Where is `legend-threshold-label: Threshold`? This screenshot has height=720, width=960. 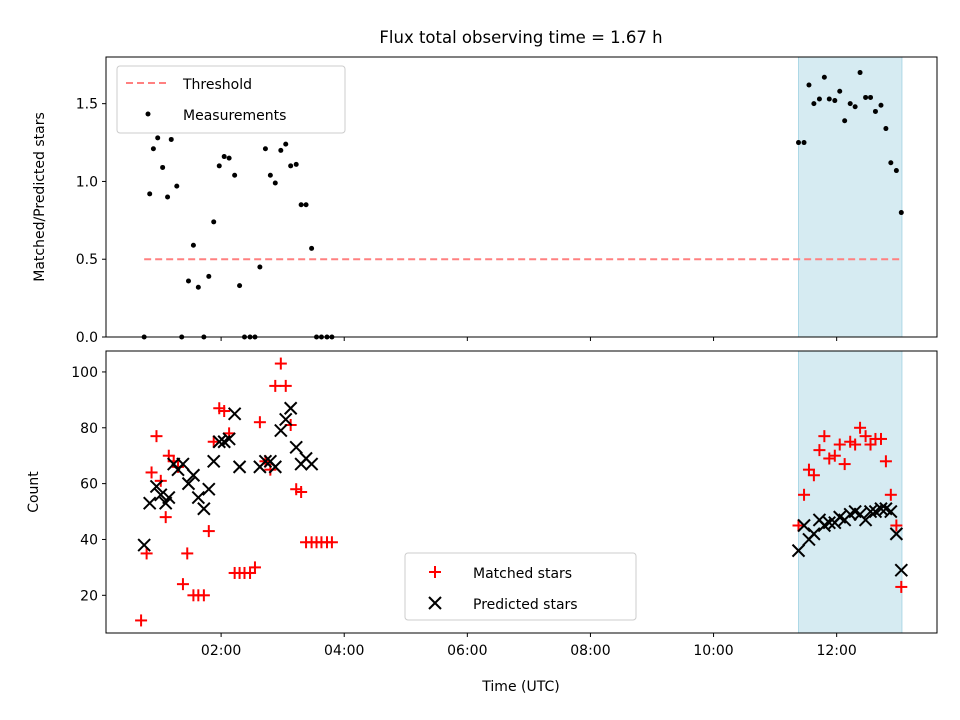
legend-threshold-label: Threshold is located at coordinates (217, 85).